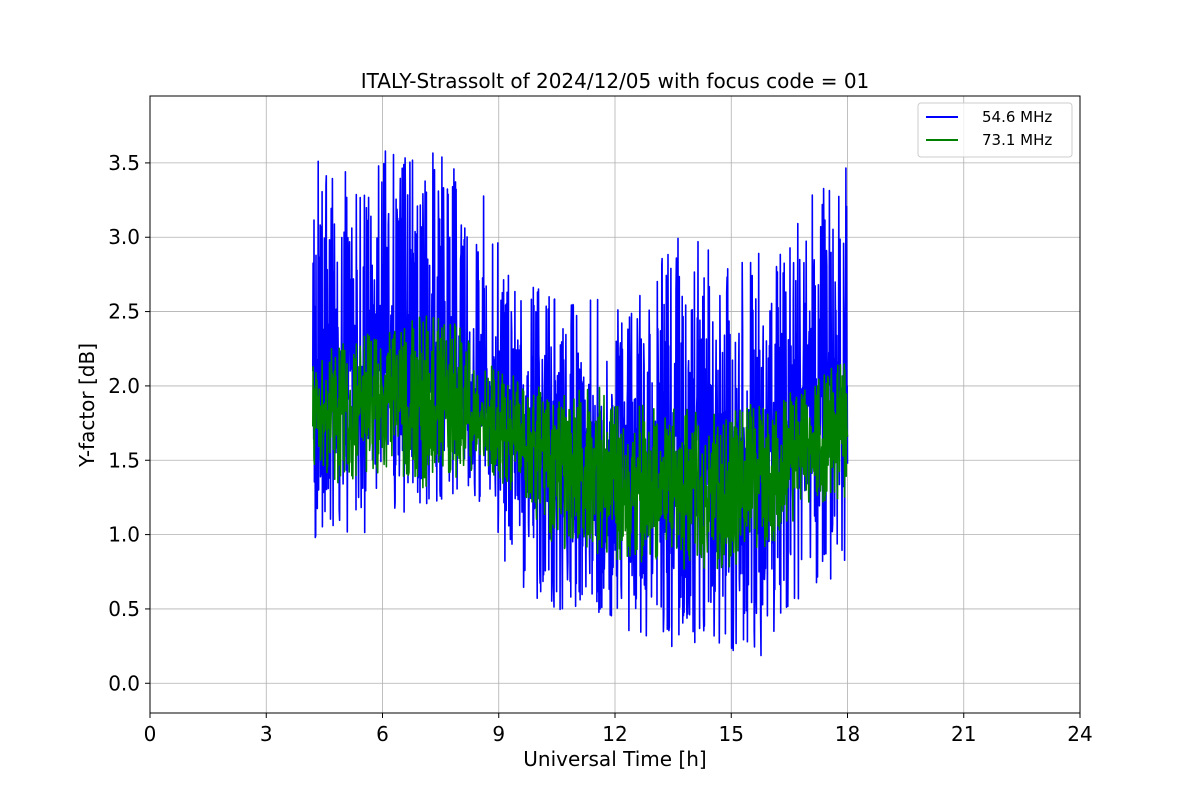  I want to click on legend-label-73-1-mhz: 73.1 MHz, so click(1017, 140).